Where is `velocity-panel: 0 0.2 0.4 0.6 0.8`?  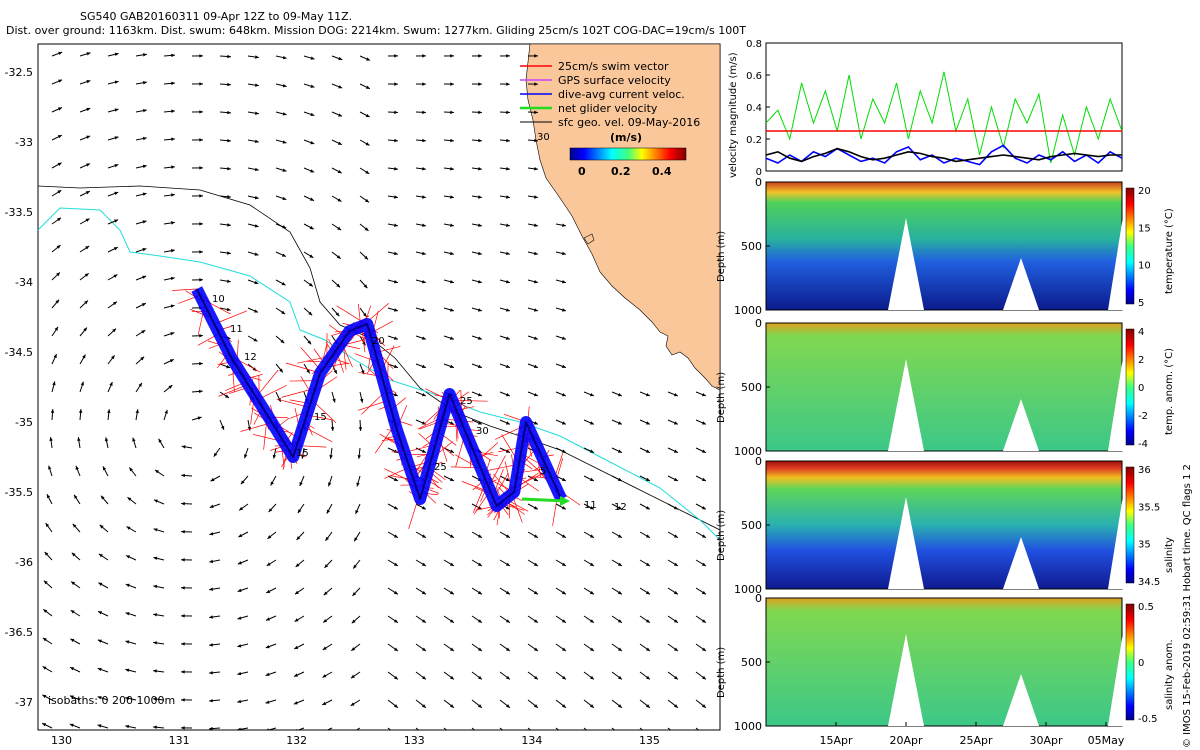 velocity-panel: 0 0.2 0.4 0.6 0.8 is located at coordinates (934, 109).